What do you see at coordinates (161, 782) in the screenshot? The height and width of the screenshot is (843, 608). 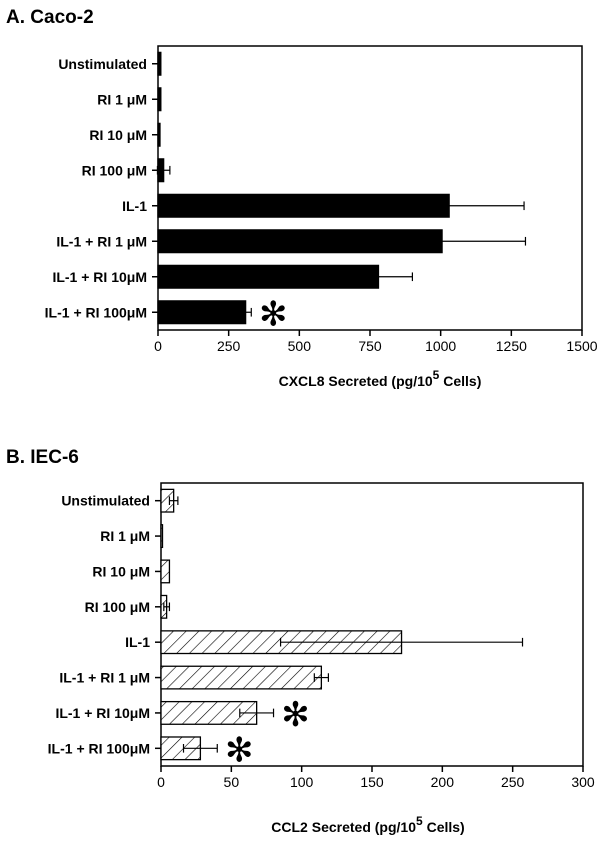 I see `chart1-xtick-label-0: 0` at bounding box center [161, 782].